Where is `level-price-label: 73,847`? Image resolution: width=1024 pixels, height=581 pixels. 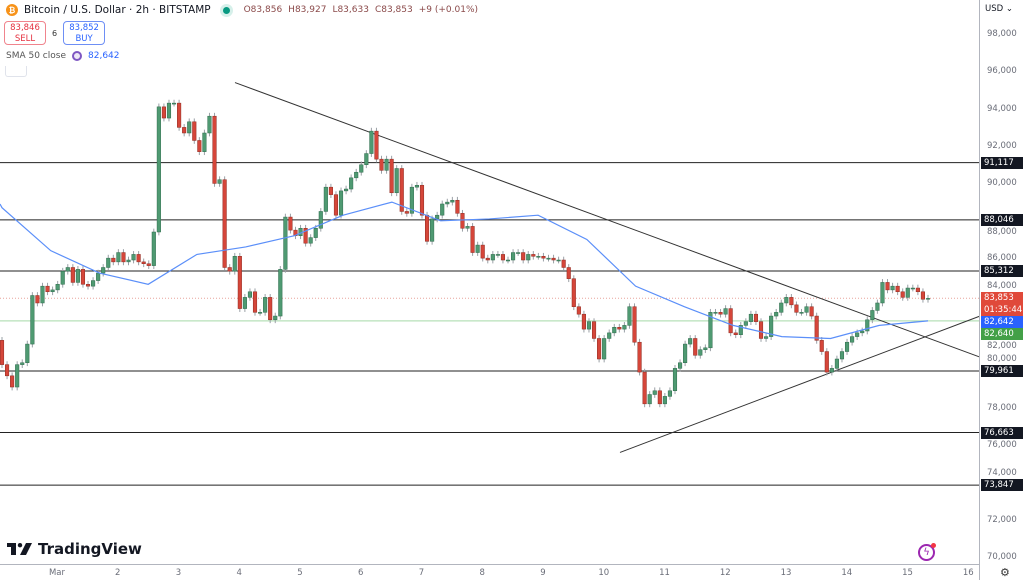
level-price-label: 73,847 is located at coordinates (1002, 485).